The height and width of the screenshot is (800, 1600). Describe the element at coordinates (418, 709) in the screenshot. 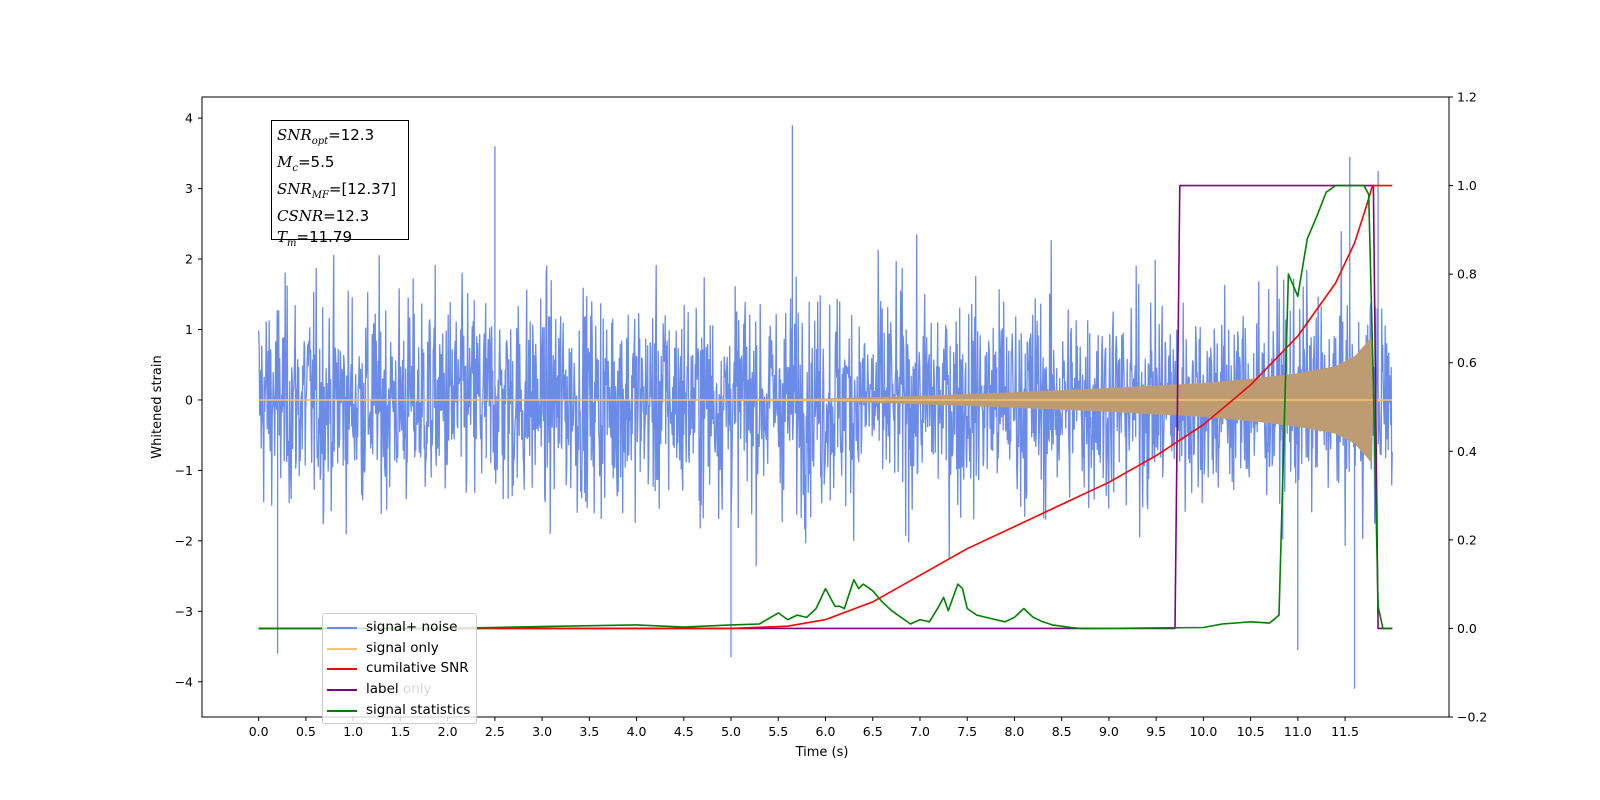

I see `legend-label-signal-statistics: signal statistics` at that location.